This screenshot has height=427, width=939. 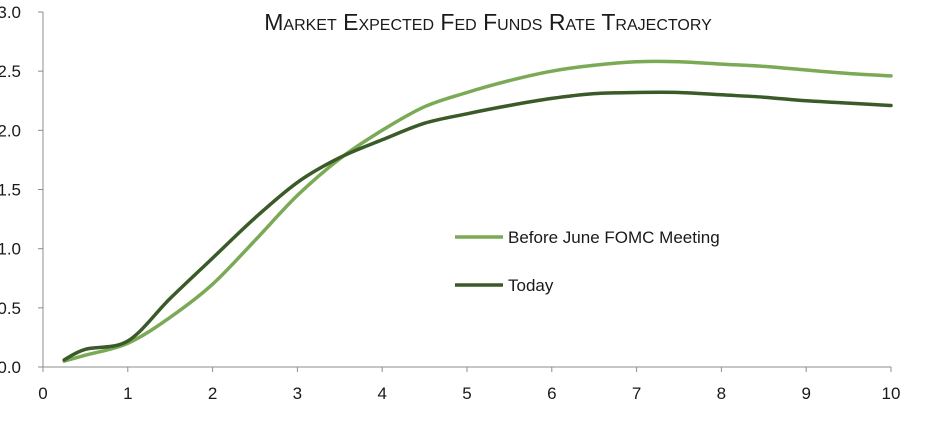 What do you see at coordinates (10, 190) in the screenshot?
I see `y-tick-label: 1.5` at bounding box center [10, 190].